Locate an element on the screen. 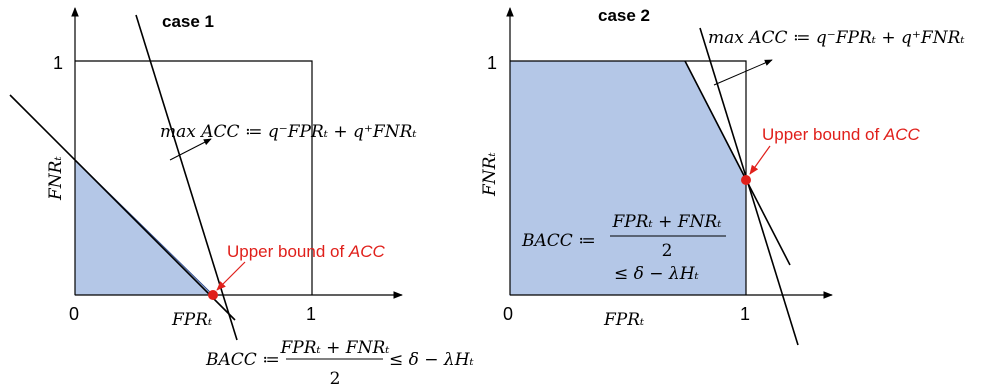 This screenshot has height=392, width=996. panel-title: case 1 is located at coordinates (188, 21).